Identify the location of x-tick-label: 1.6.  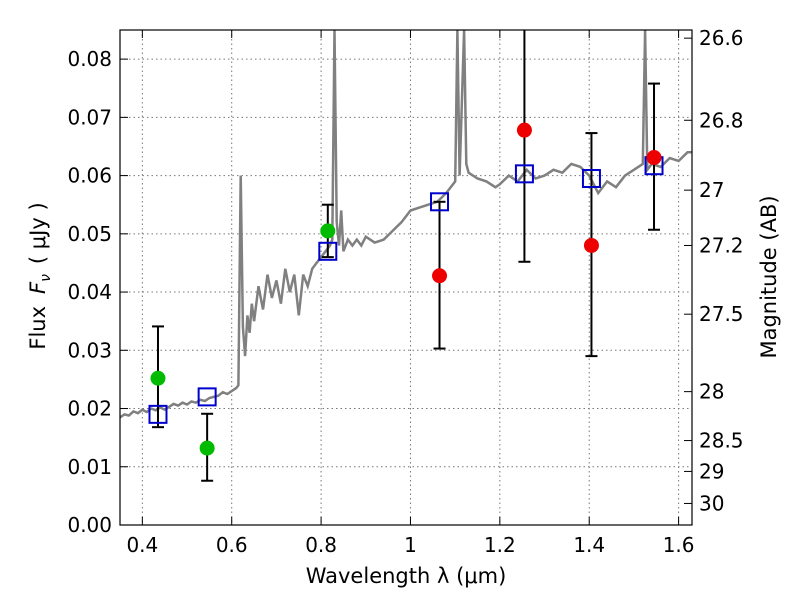
(679, 545).